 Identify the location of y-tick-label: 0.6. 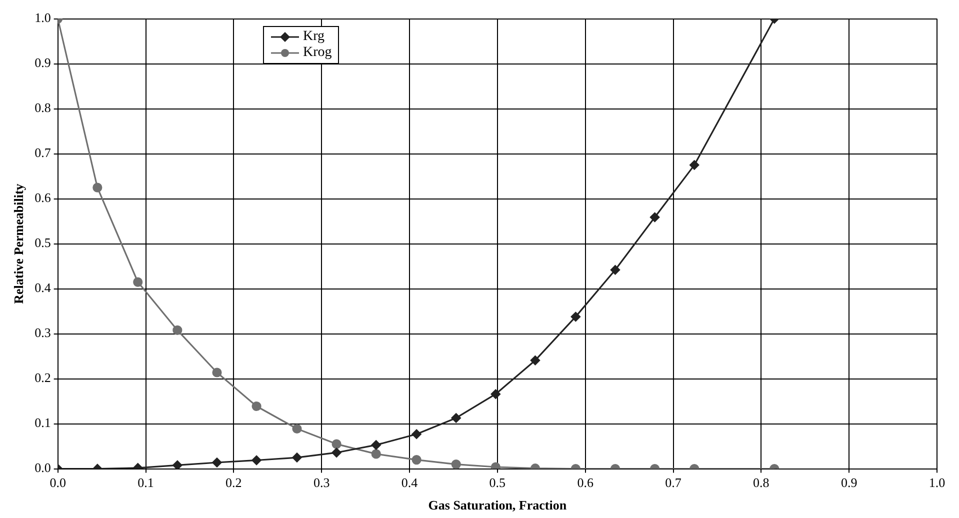
(43, 198).